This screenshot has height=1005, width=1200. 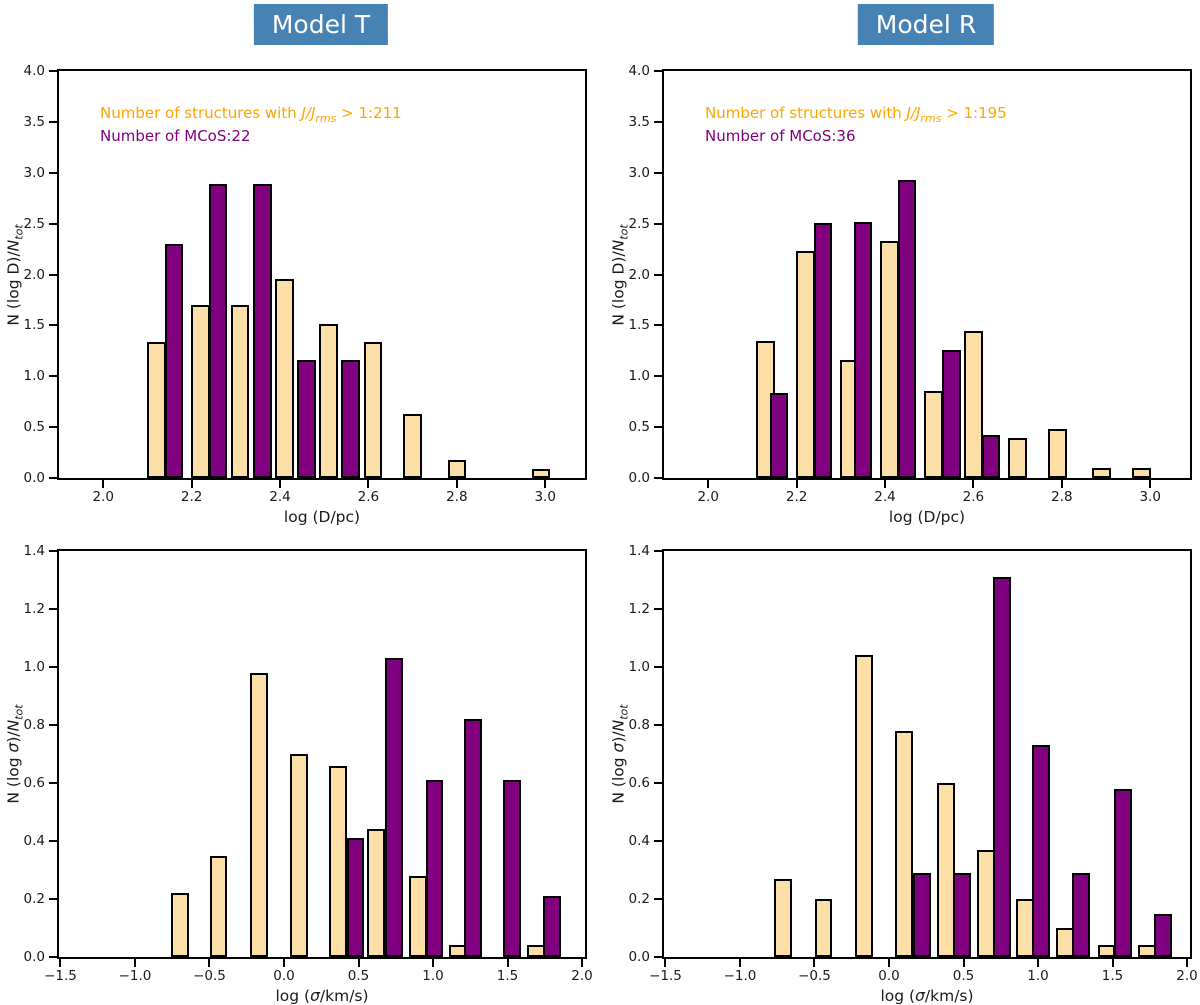 What do you see at coordinates (34, 325) in the screenshot?
I see `y-tick-label: 1.5` at bounding box center [34, 325].